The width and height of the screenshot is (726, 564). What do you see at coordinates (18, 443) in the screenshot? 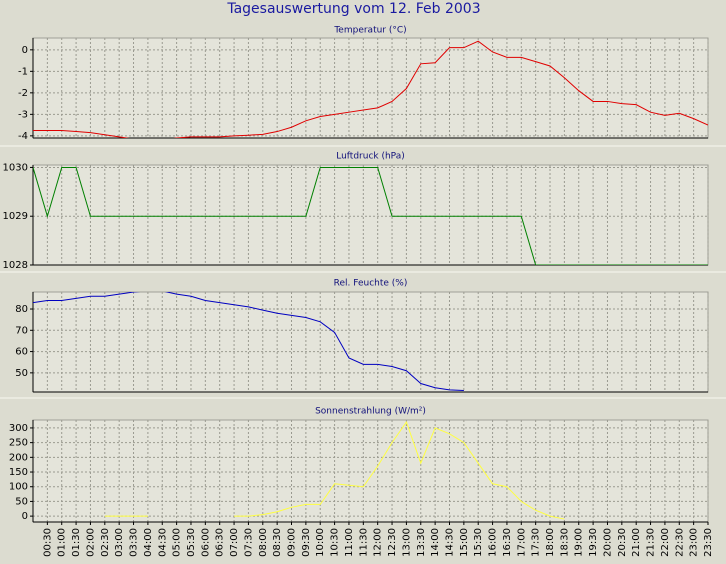
I see `y-tick-label: 250` at bounding box center [18, 443].